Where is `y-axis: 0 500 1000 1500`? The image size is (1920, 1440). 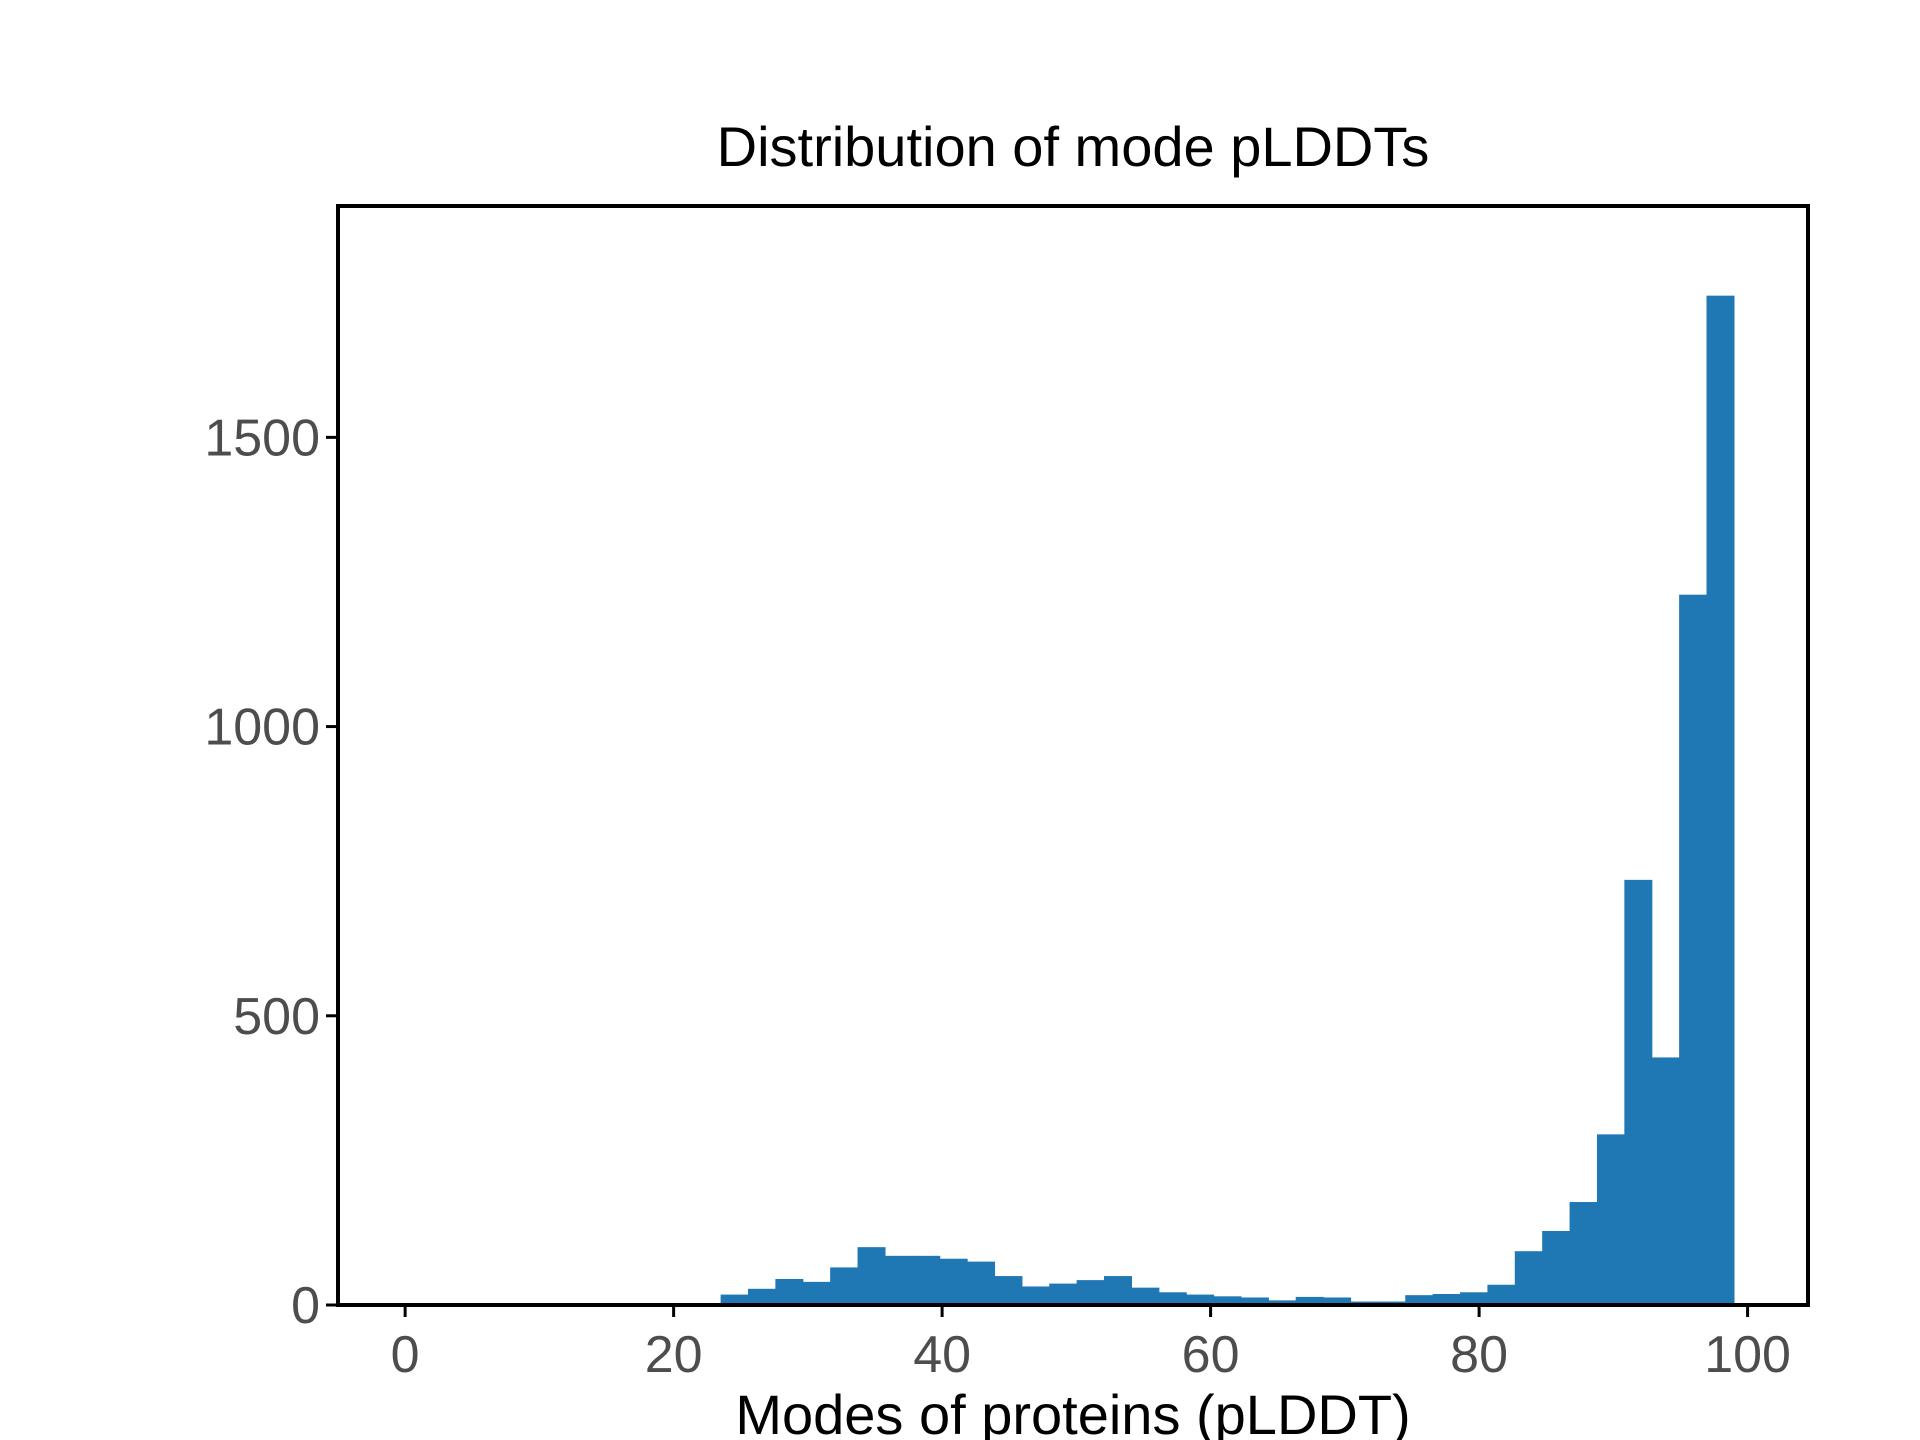
y-axis: 0 500 1000 1500 is located at coordinates (271, 872).